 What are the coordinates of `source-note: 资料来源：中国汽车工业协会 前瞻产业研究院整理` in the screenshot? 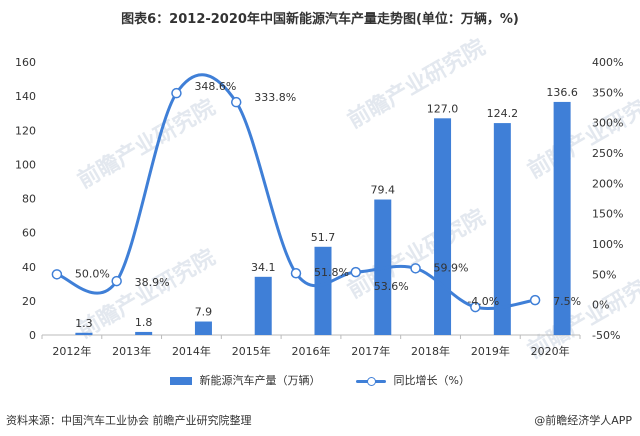 It's located at (129, 420).